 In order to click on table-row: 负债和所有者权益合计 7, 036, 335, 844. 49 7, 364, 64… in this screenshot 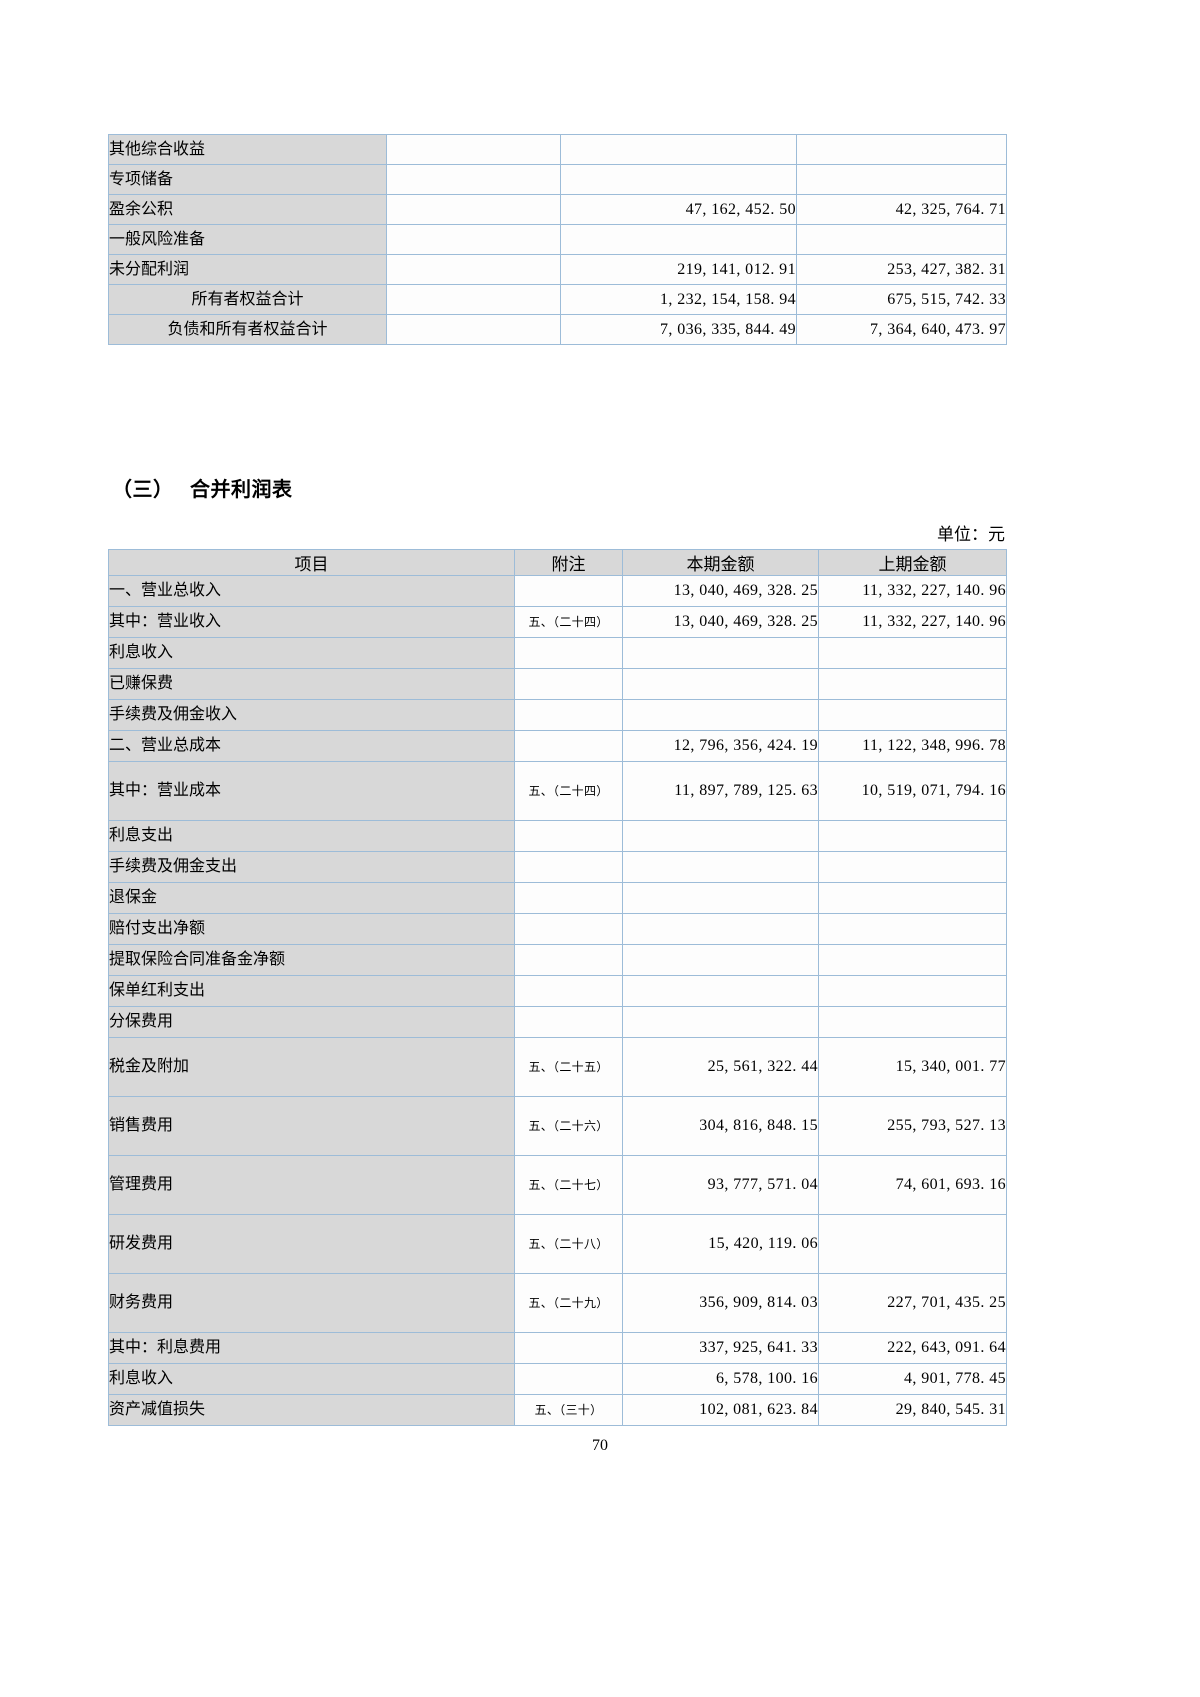, I will do `click(557, 329)`.